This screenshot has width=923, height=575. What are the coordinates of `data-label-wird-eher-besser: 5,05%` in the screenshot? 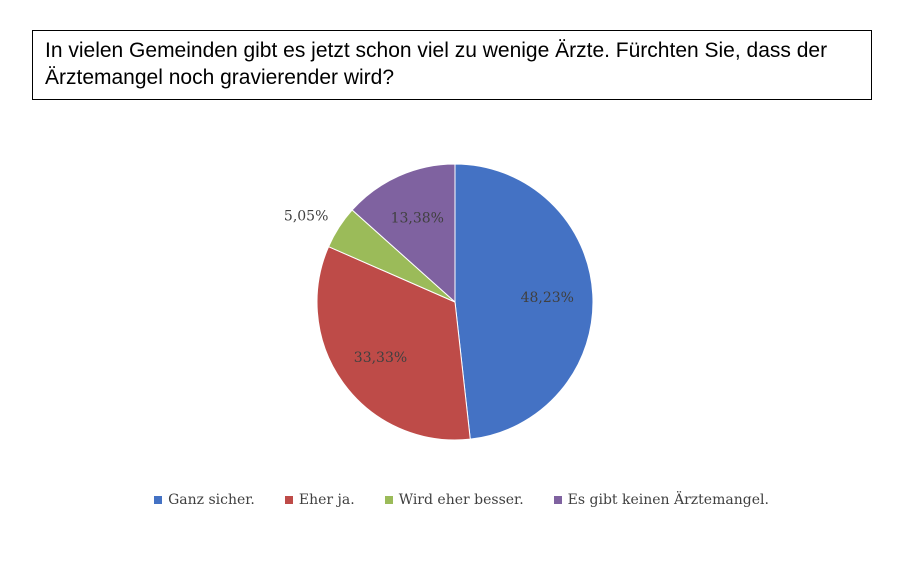 It's located at (306, 217).